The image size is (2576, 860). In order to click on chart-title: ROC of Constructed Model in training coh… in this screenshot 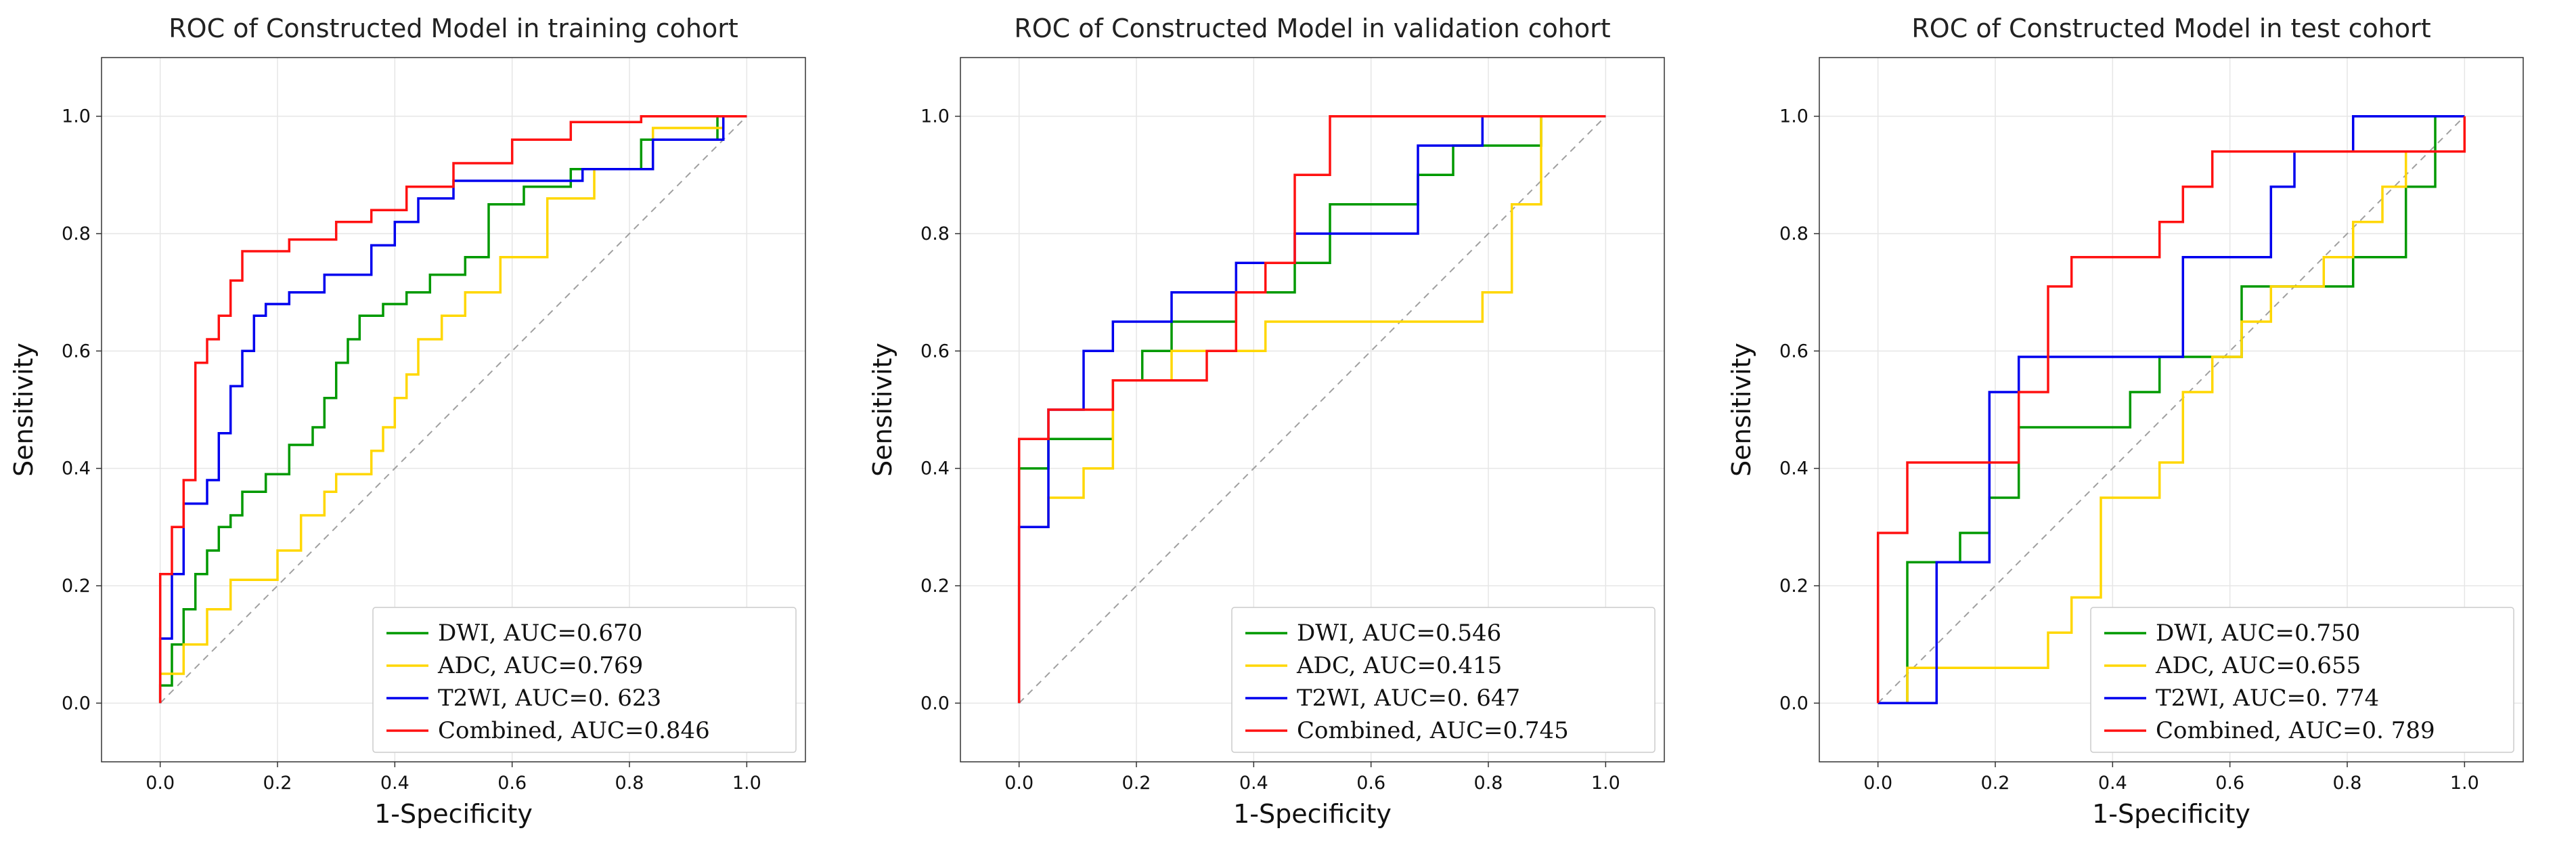, I will do `click(453, 29)`.